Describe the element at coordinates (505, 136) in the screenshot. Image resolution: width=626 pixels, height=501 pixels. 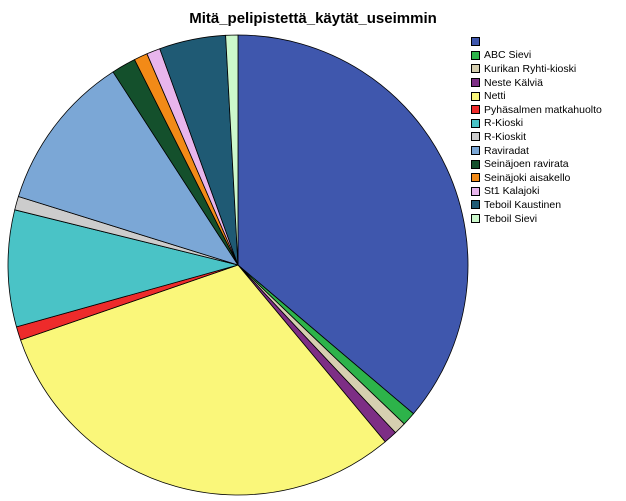
I see `legend-label: R-Kioskit` at that location.